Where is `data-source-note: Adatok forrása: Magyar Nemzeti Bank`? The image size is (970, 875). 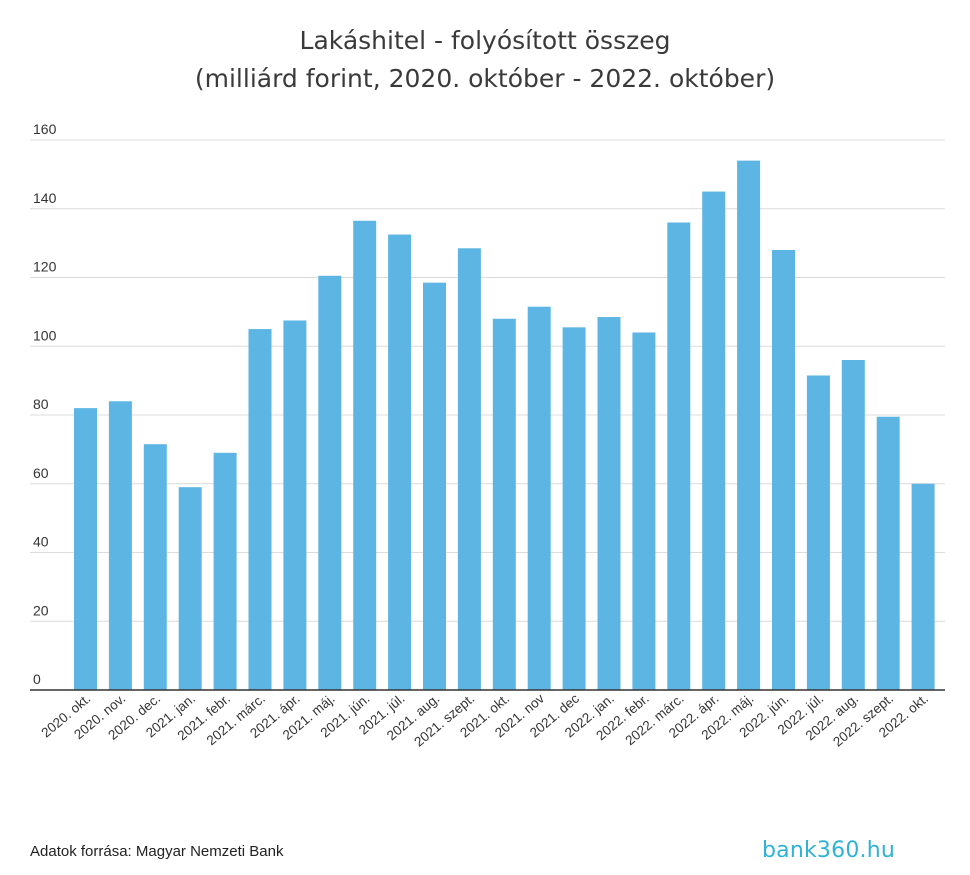
data-source-note: Adatok forrása: Magyar Nemzeti Bank is located at coordinates (157, 851).